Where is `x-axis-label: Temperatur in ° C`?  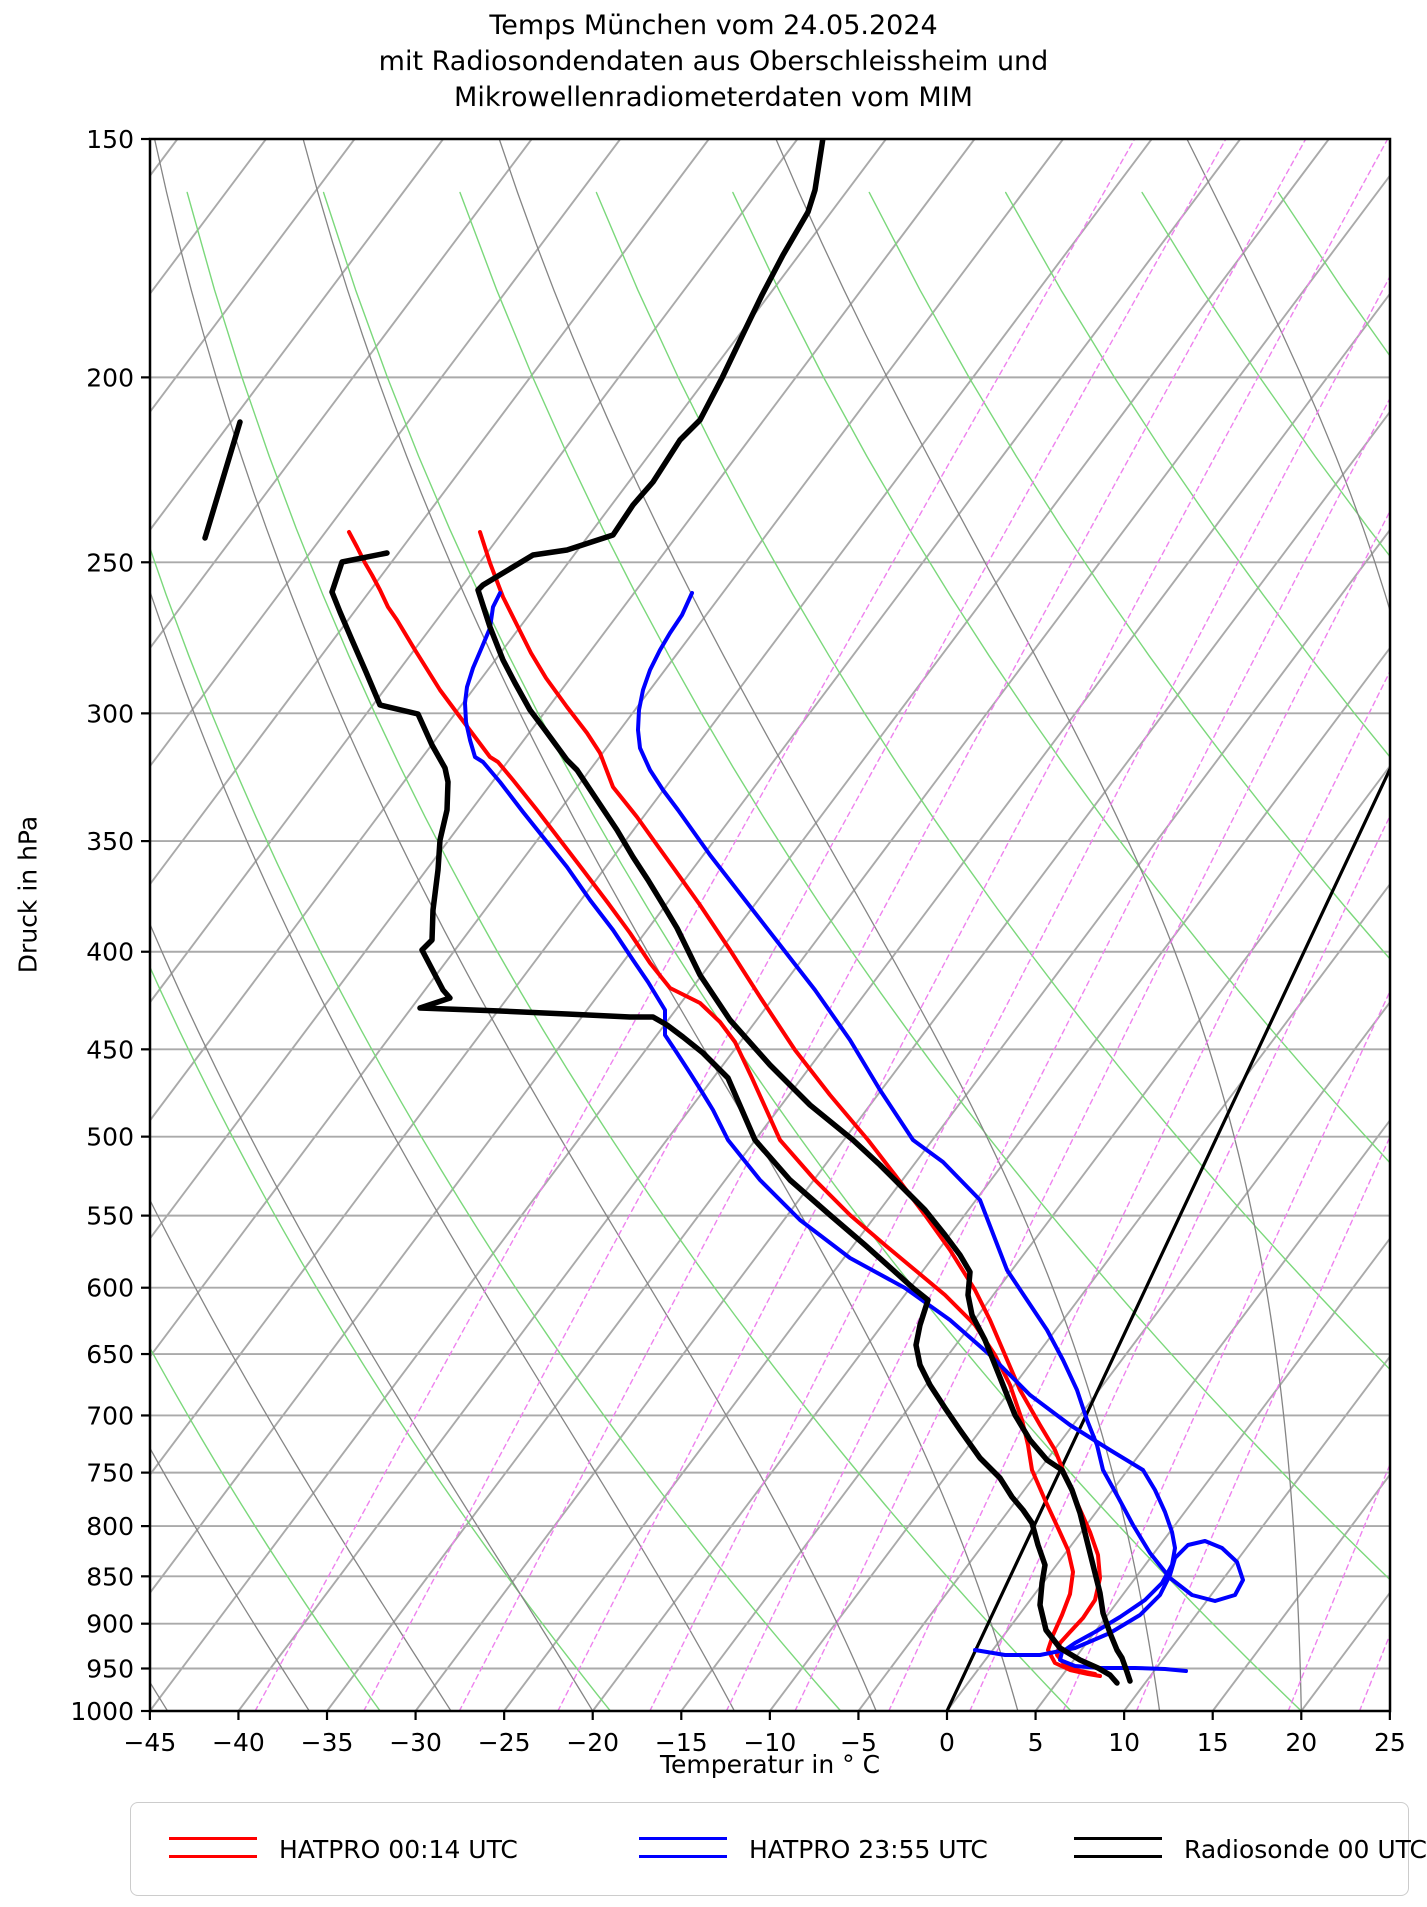 x-axis-label: Temperatur in ° C is located at coordinates (770, 1764).